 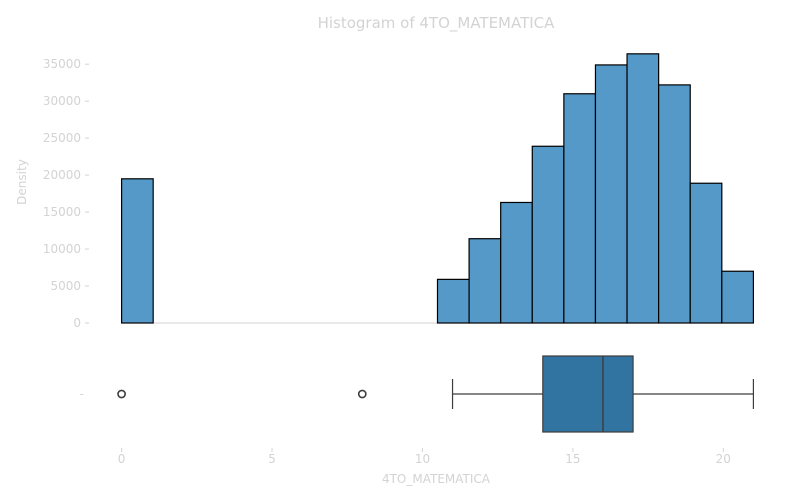 What do you see at coordinates (437, 23) in the screenshot?
I see `chart-title: Histogram of 4TO_MATEMATICA` at bounding box center [437, 23].